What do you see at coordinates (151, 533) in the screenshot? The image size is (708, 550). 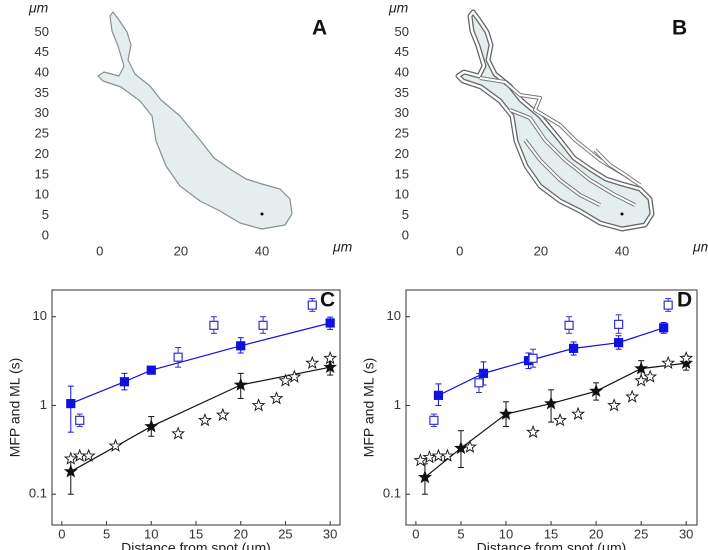 I see `x-tick-label: 10` at bounding box center [151, 533].